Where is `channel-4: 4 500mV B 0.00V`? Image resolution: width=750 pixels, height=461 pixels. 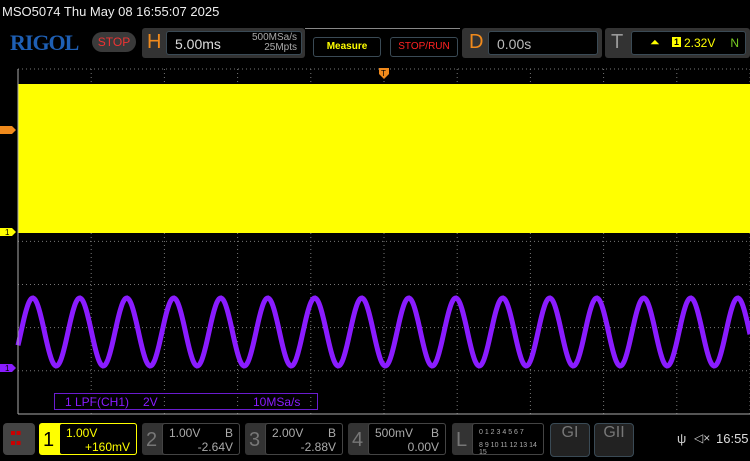
channel-4: 4 500mV B 0.00V is located at coordinates (397, 439).